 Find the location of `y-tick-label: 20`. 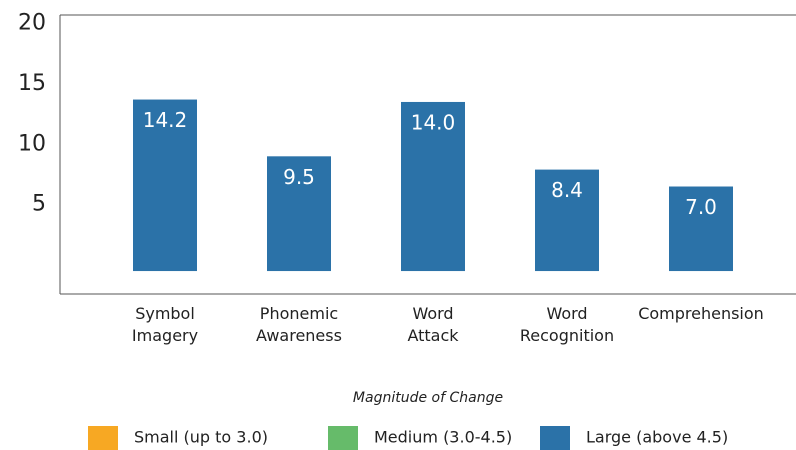

y-tick-label: 20 is located at coordinates (32, 22).